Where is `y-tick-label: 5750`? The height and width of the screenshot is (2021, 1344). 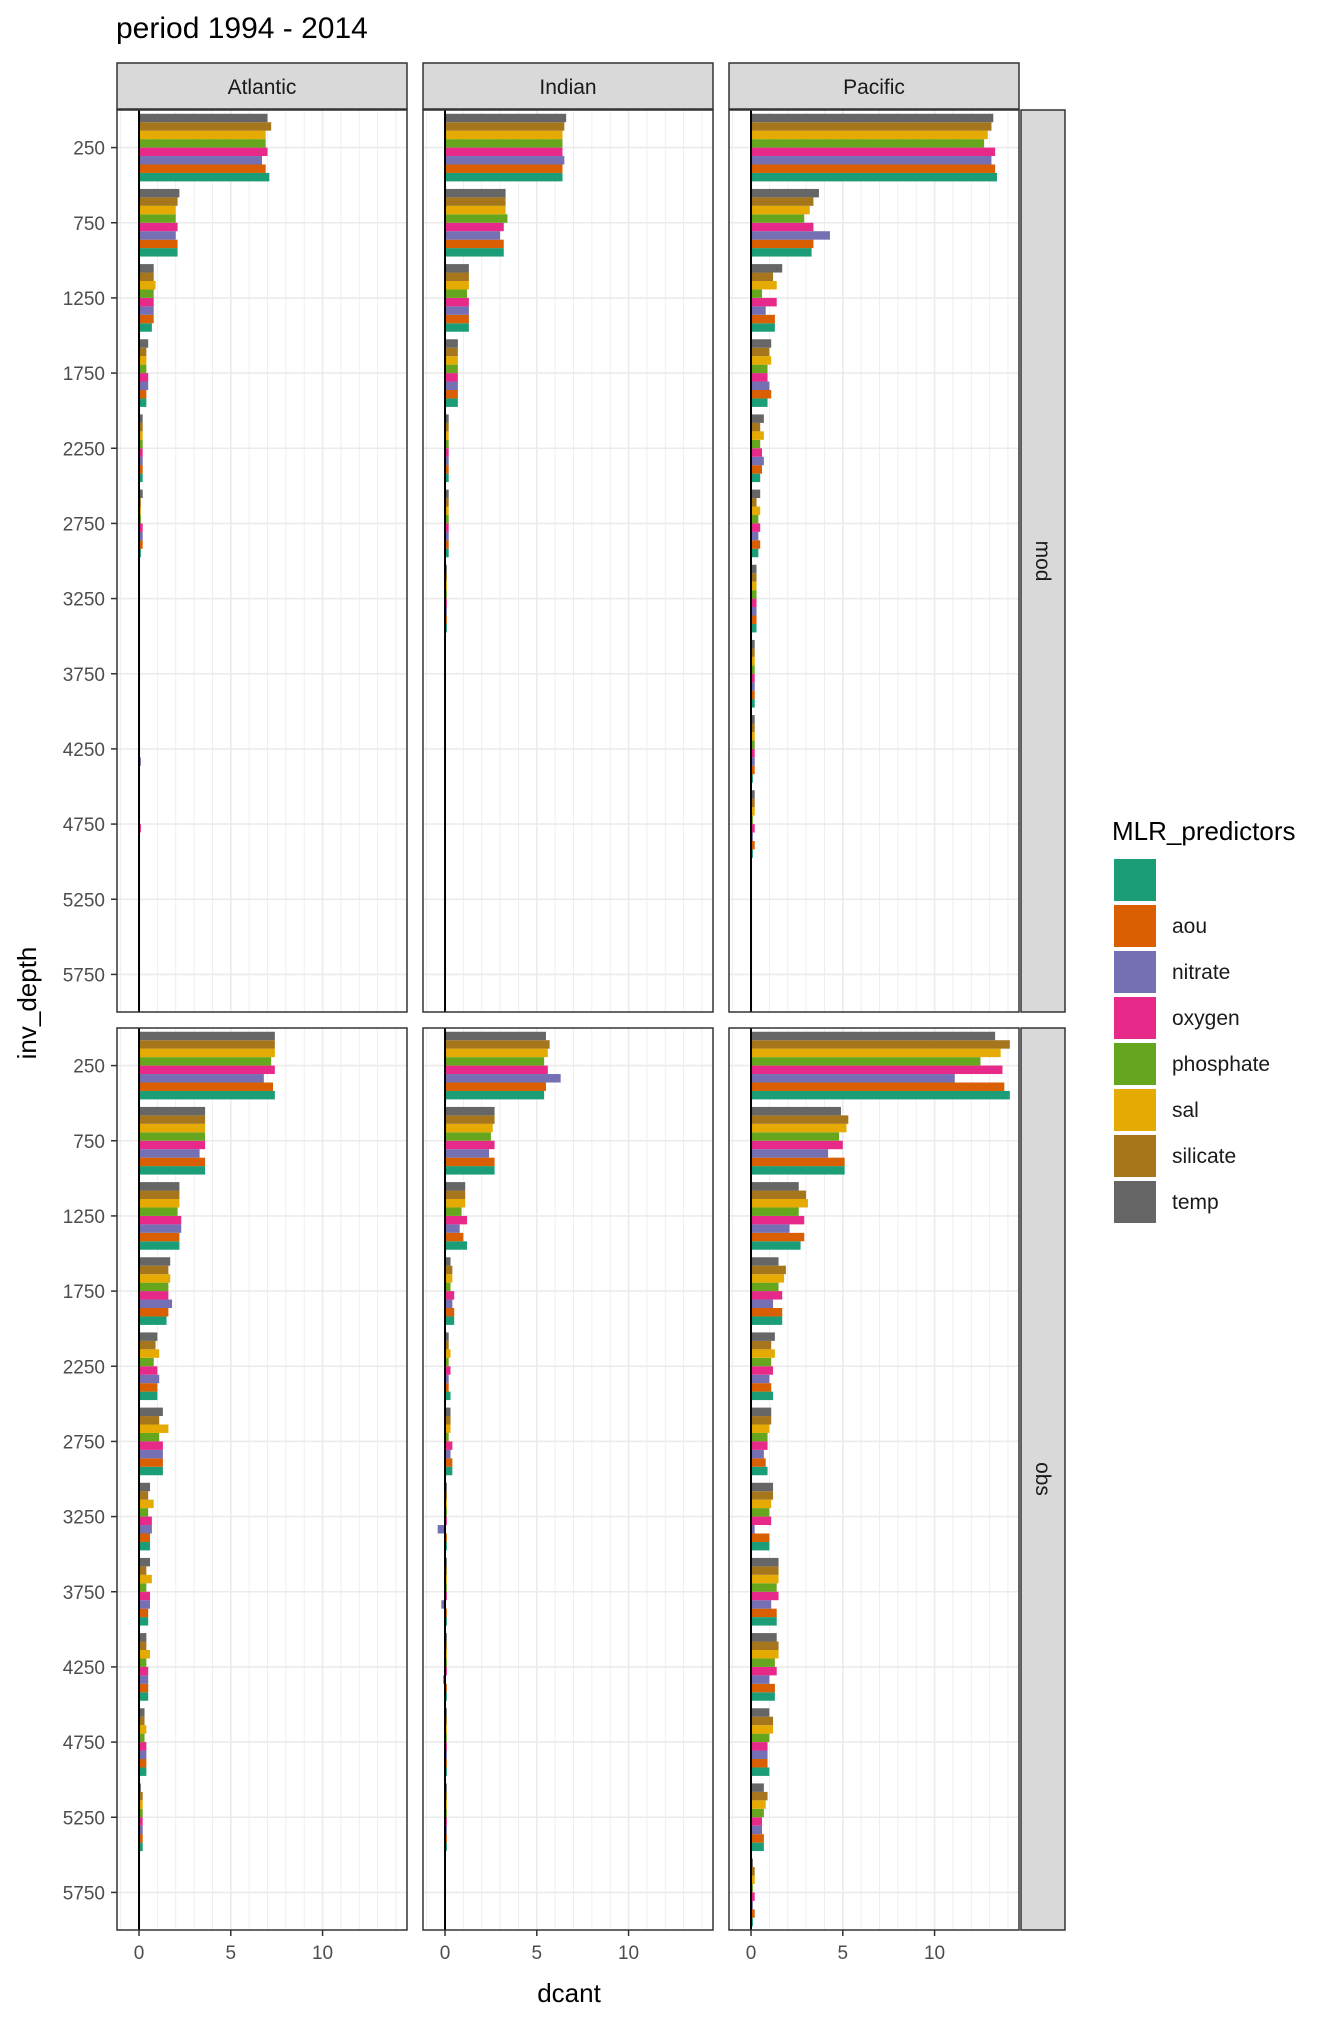
y-tick-label: 5750 is located at coordinates (84, 975).